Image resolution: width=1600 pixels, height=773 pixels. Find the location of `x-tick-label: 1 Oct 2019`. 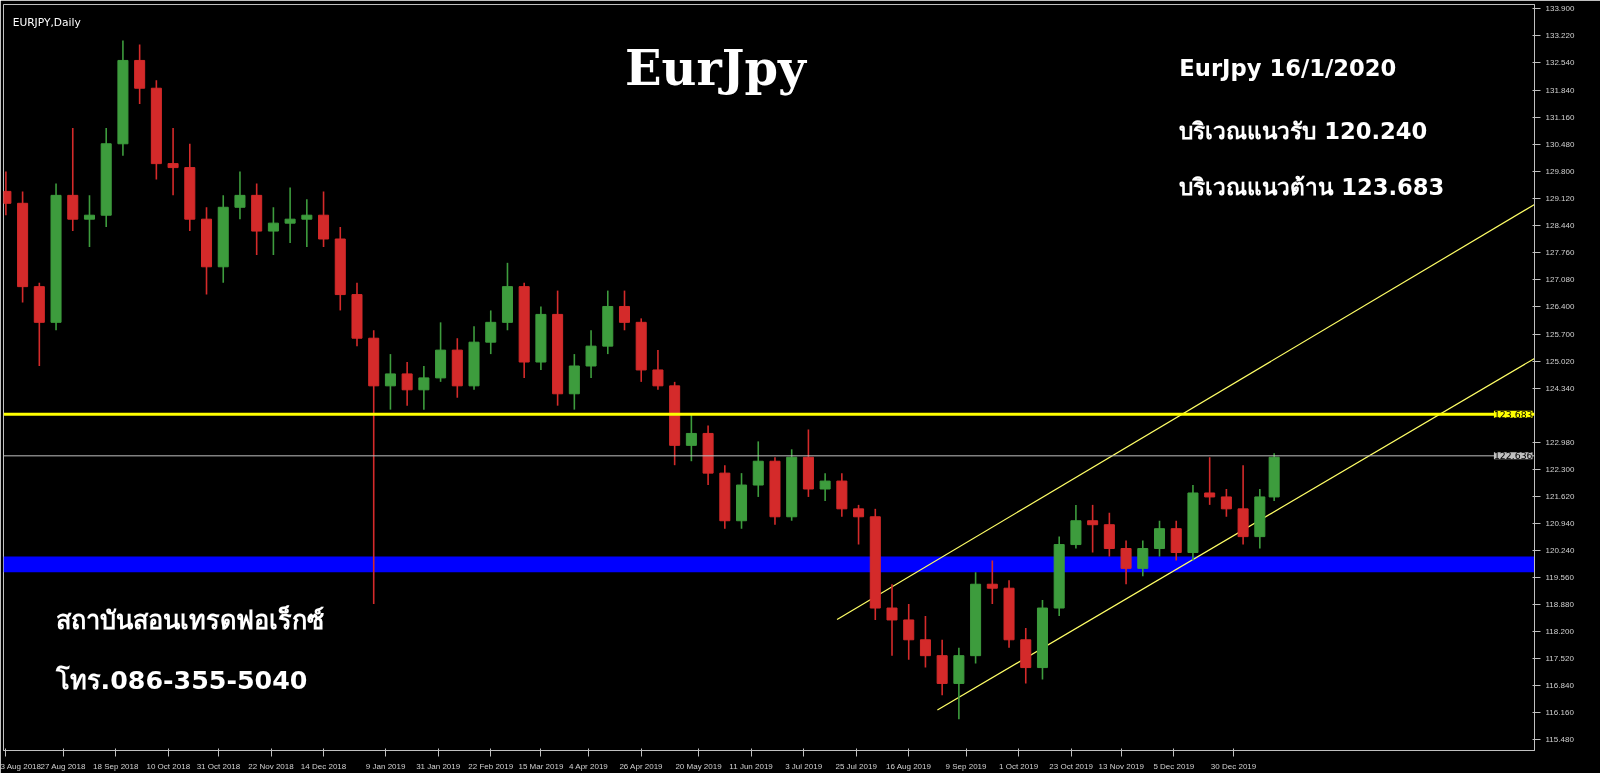

x-tick-label: 1 Oct 2019 is located at coordinates (1019, 766).